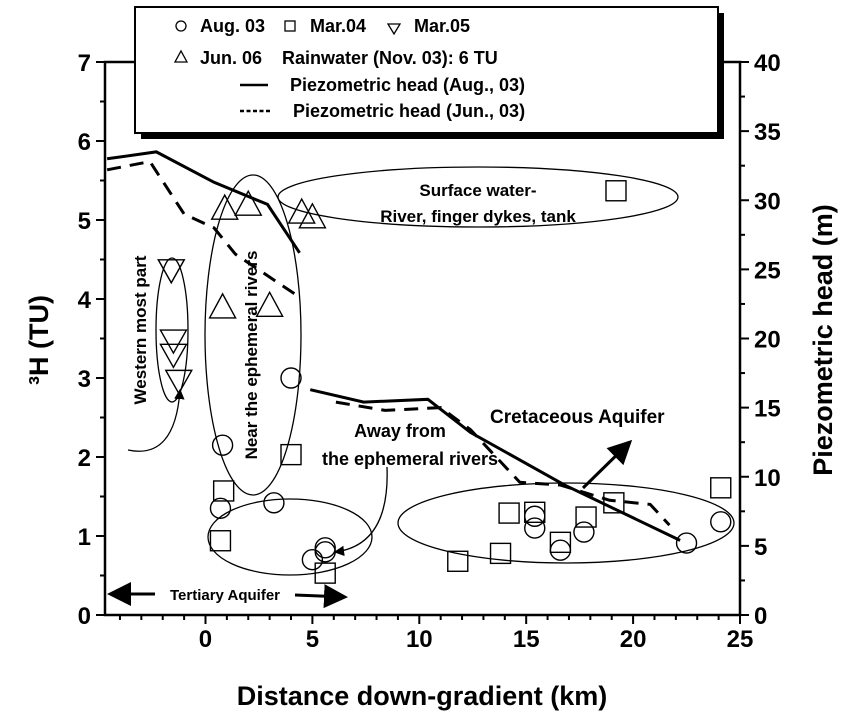 This screenshot has height=724, width=861. Describe the element at coordinates (407, 85) in the screenshot. I see `legend-head-aug: Piezometric head (Aug., 03)` at that location.